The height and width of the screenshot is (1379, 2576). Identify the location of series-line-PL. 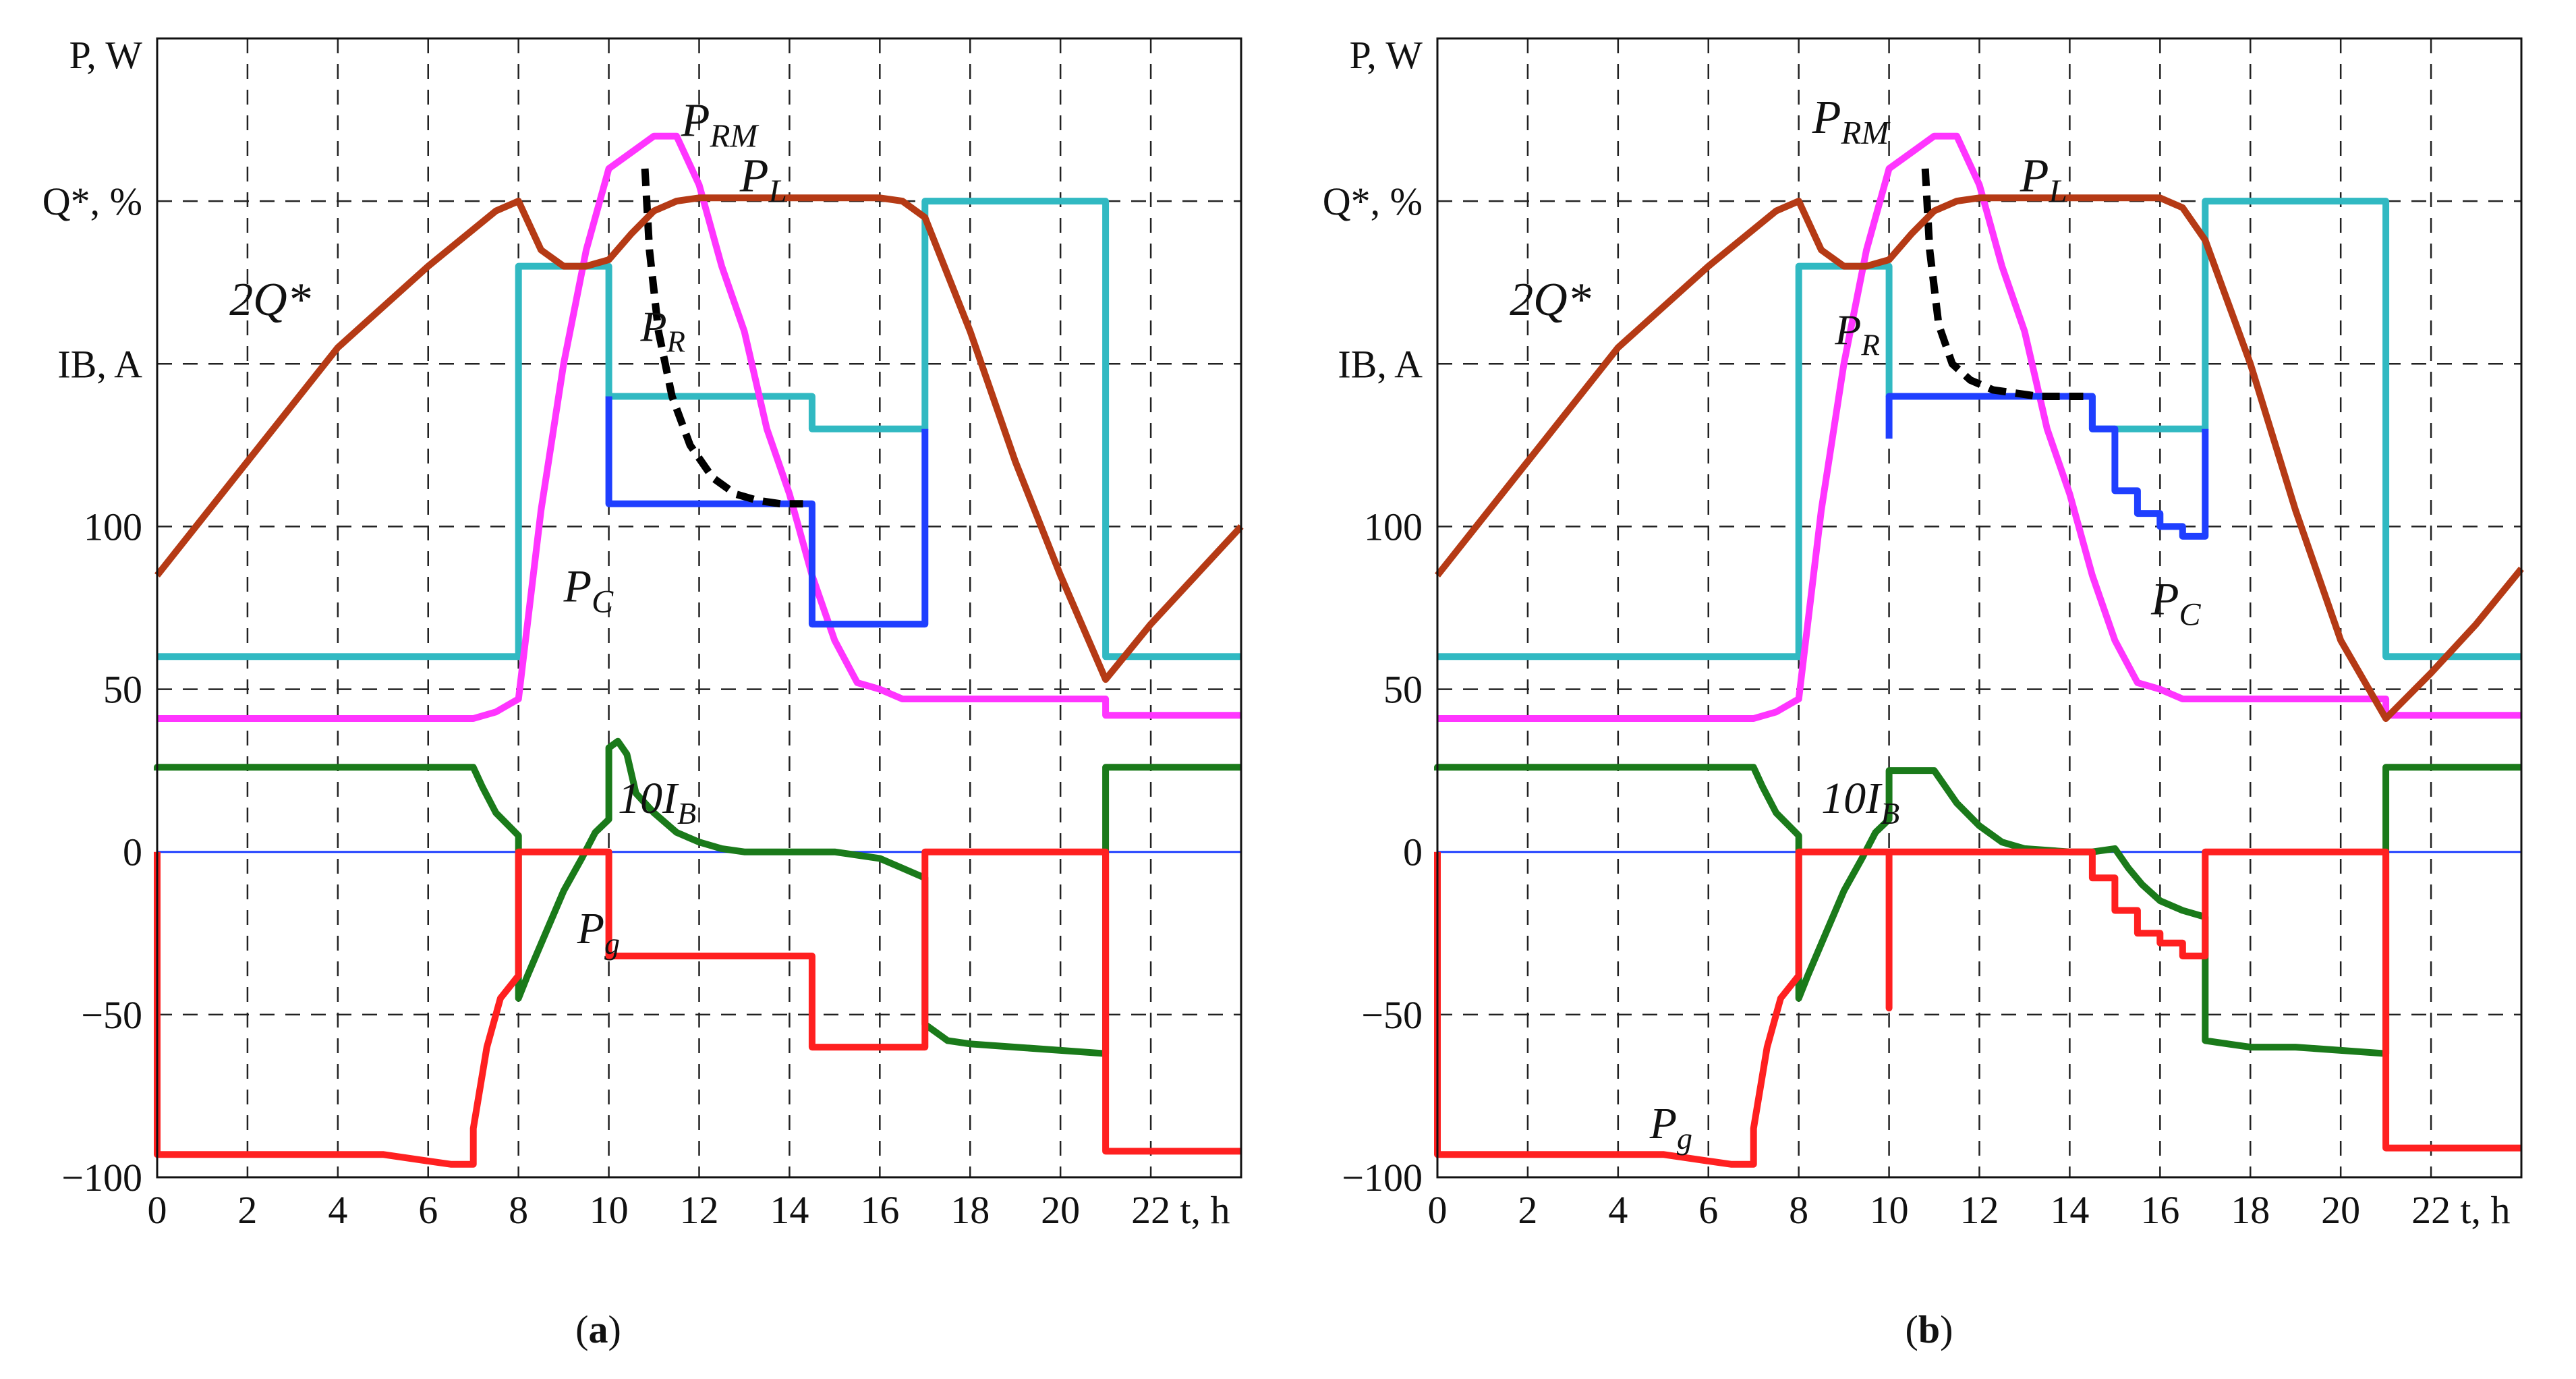
(699, 429).